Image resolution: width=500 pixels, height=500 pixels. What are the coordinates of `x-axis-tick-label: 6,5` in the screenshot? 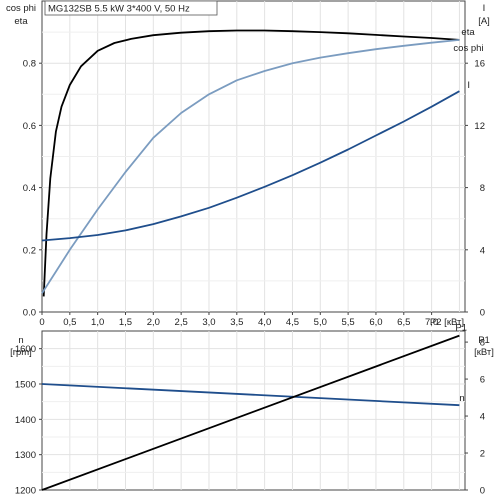 It's located at (403, 322).